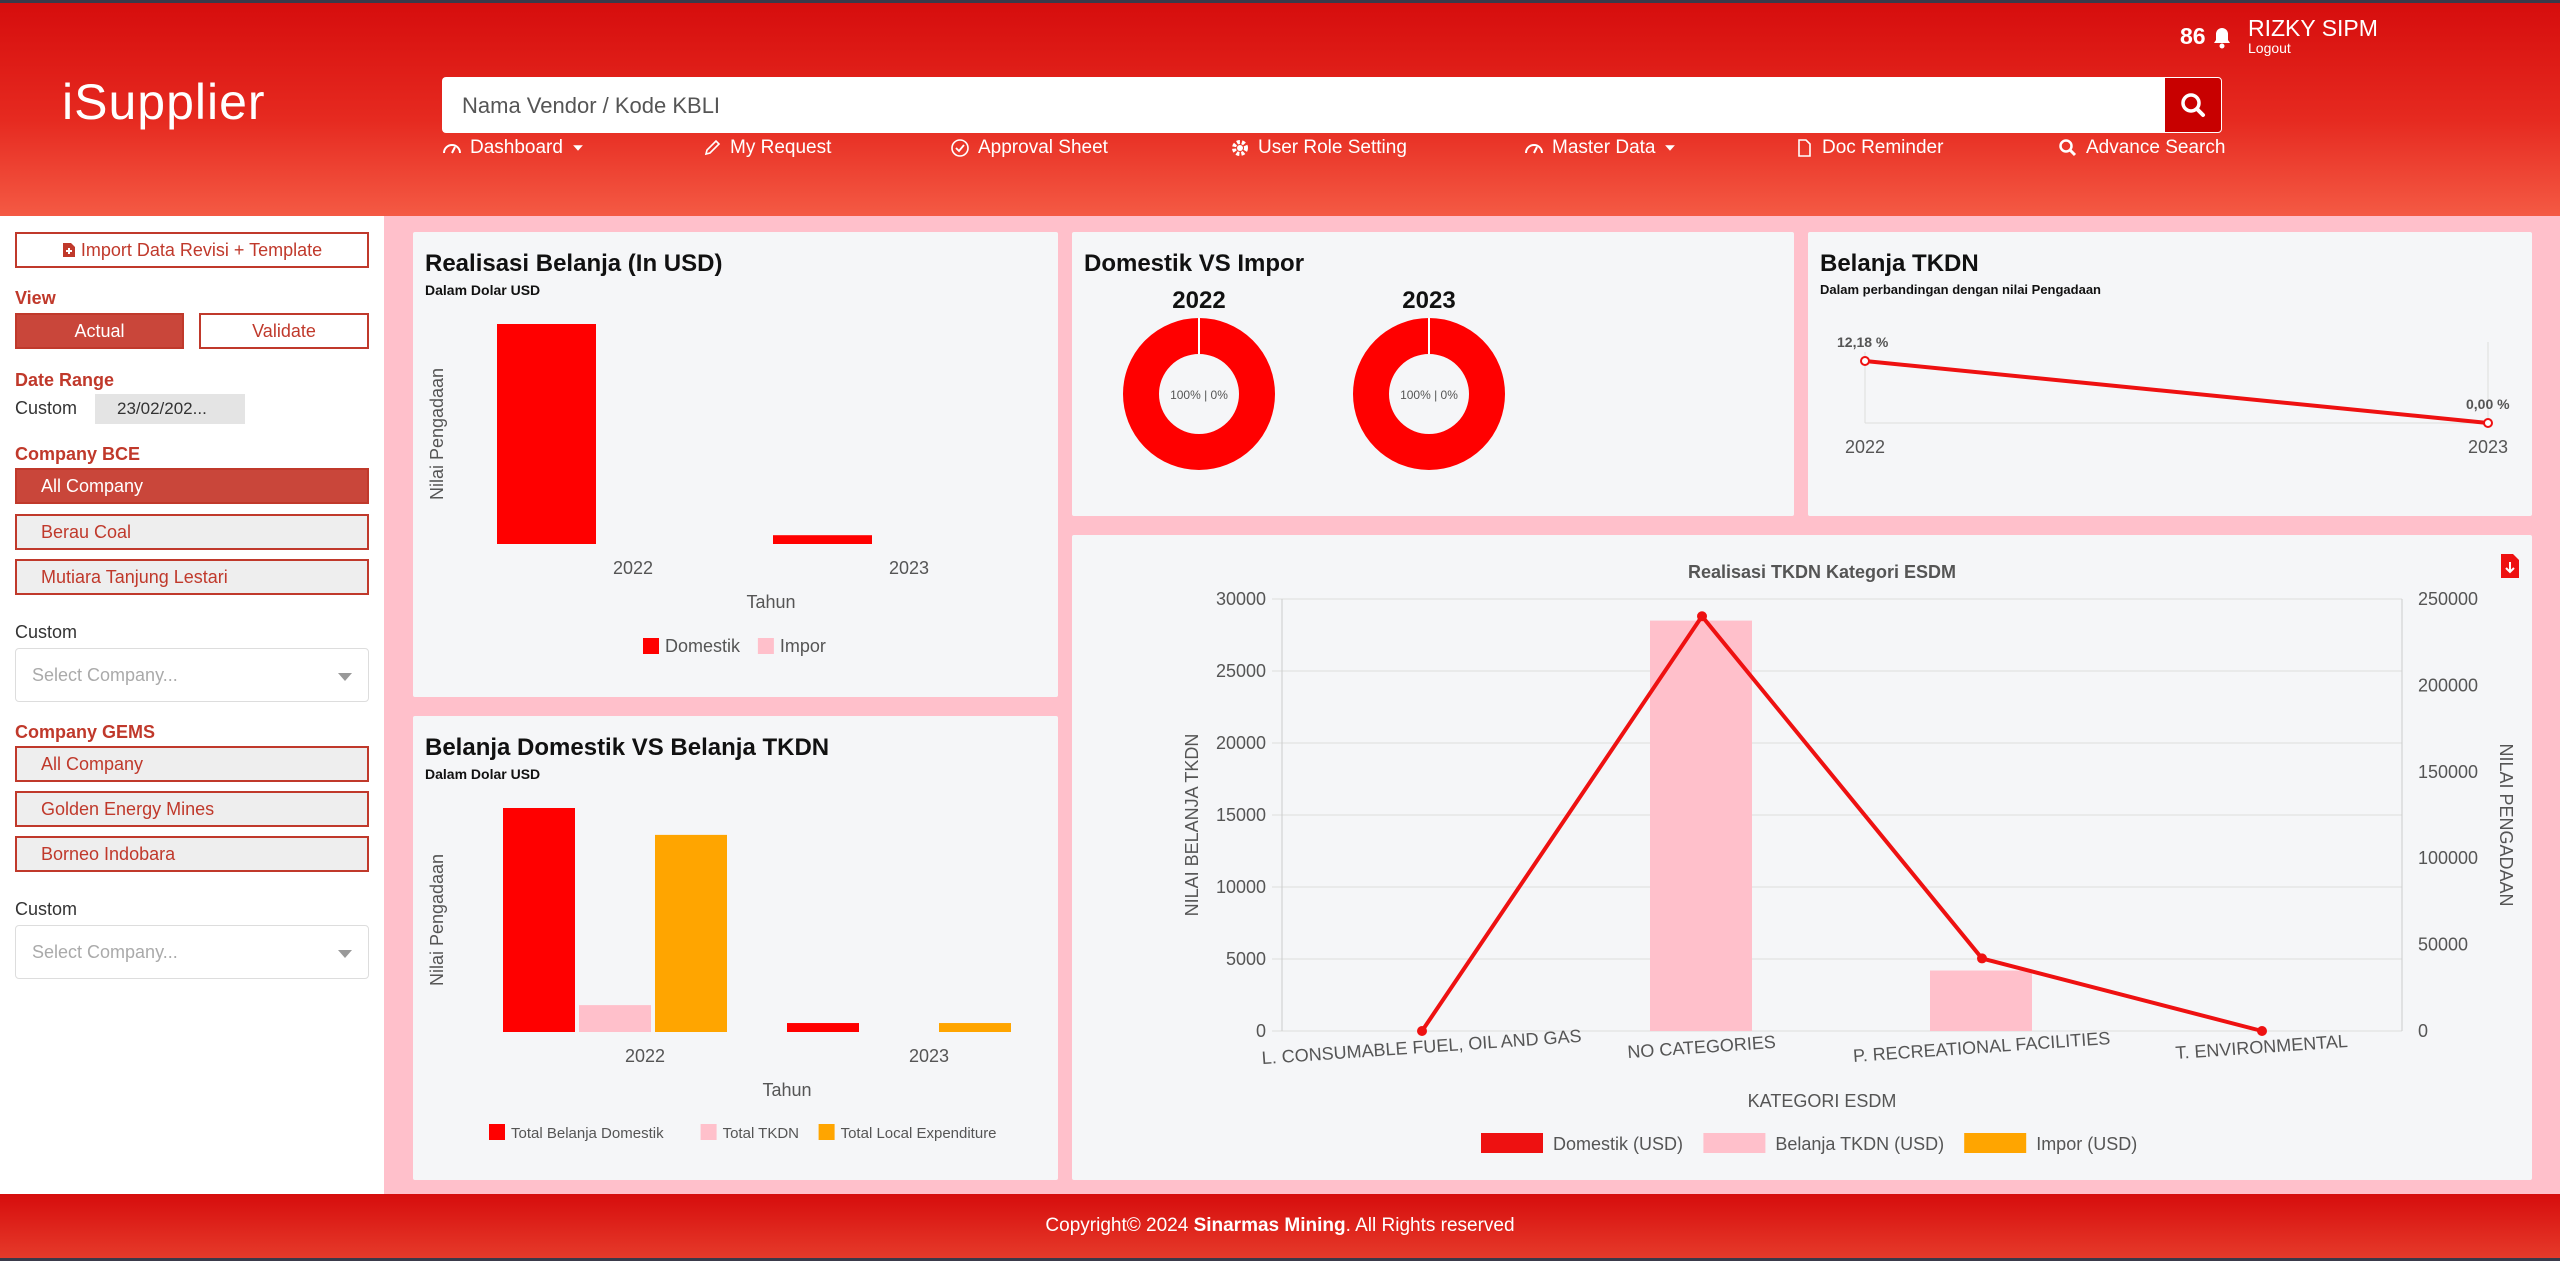 The width and height of the screenshot is (2560, 1261). Describe the element at coordinates (591, 105) in the screenshot. I see `search-placeholder: Nama Vendor / Kode KBLI` at that location.